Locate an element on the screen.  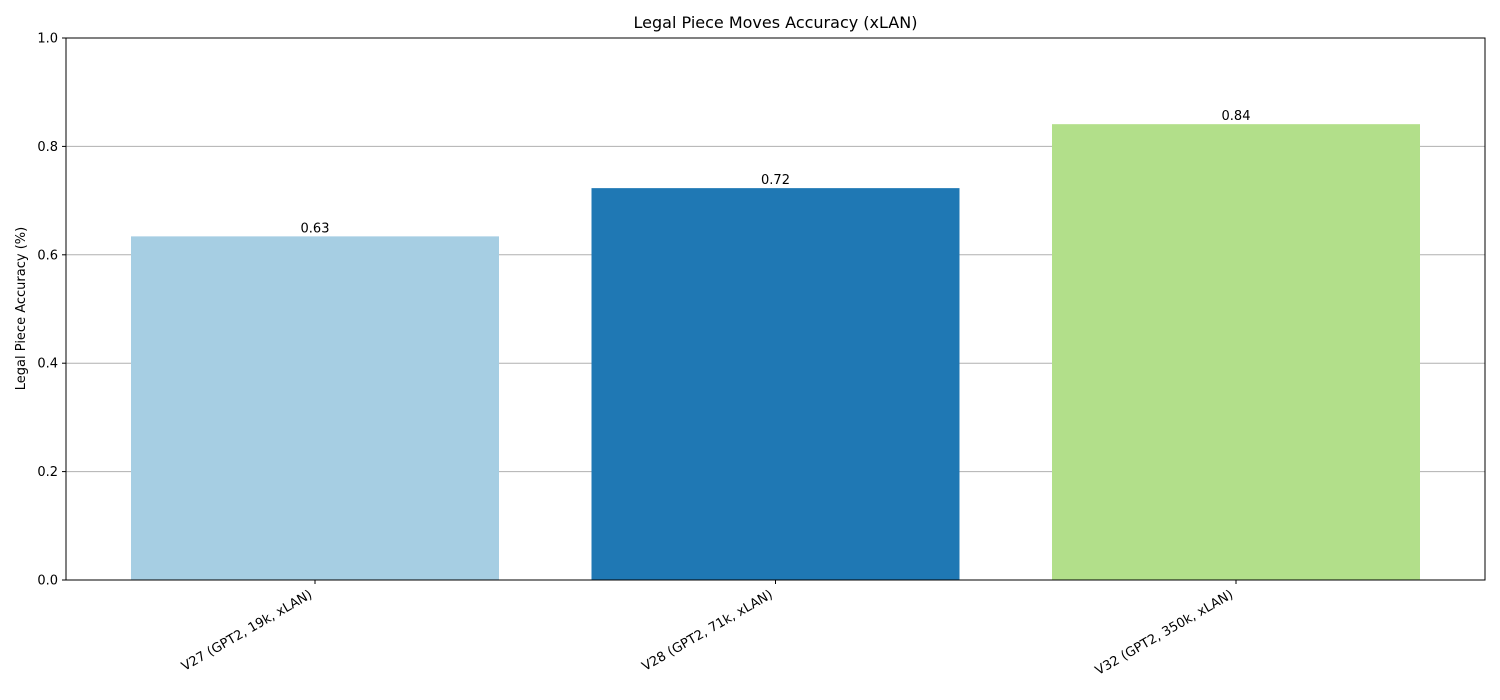
x-tick-label: V28 (GPT2, 71k, xLAN) is located at coordinates (708, 630).